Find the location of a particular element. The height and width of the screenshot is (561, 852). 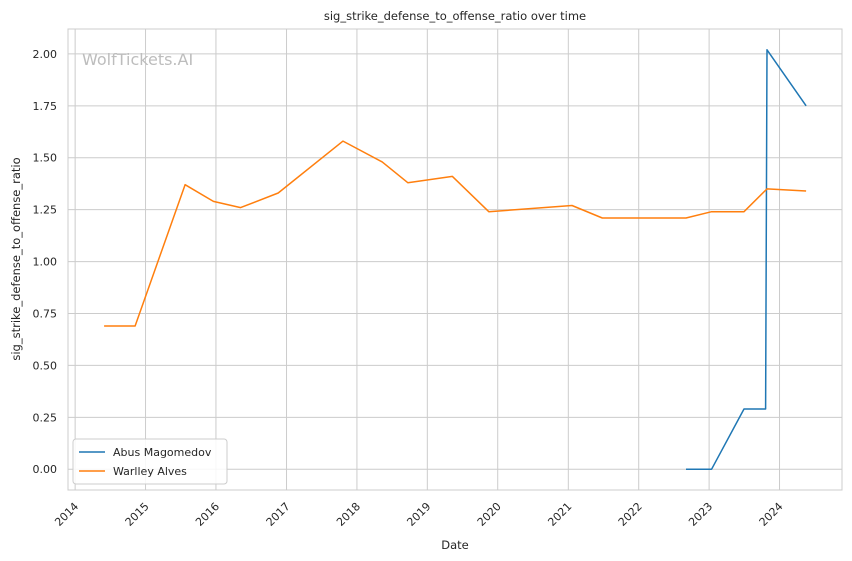

series-line is located at coordinates (746, 259).